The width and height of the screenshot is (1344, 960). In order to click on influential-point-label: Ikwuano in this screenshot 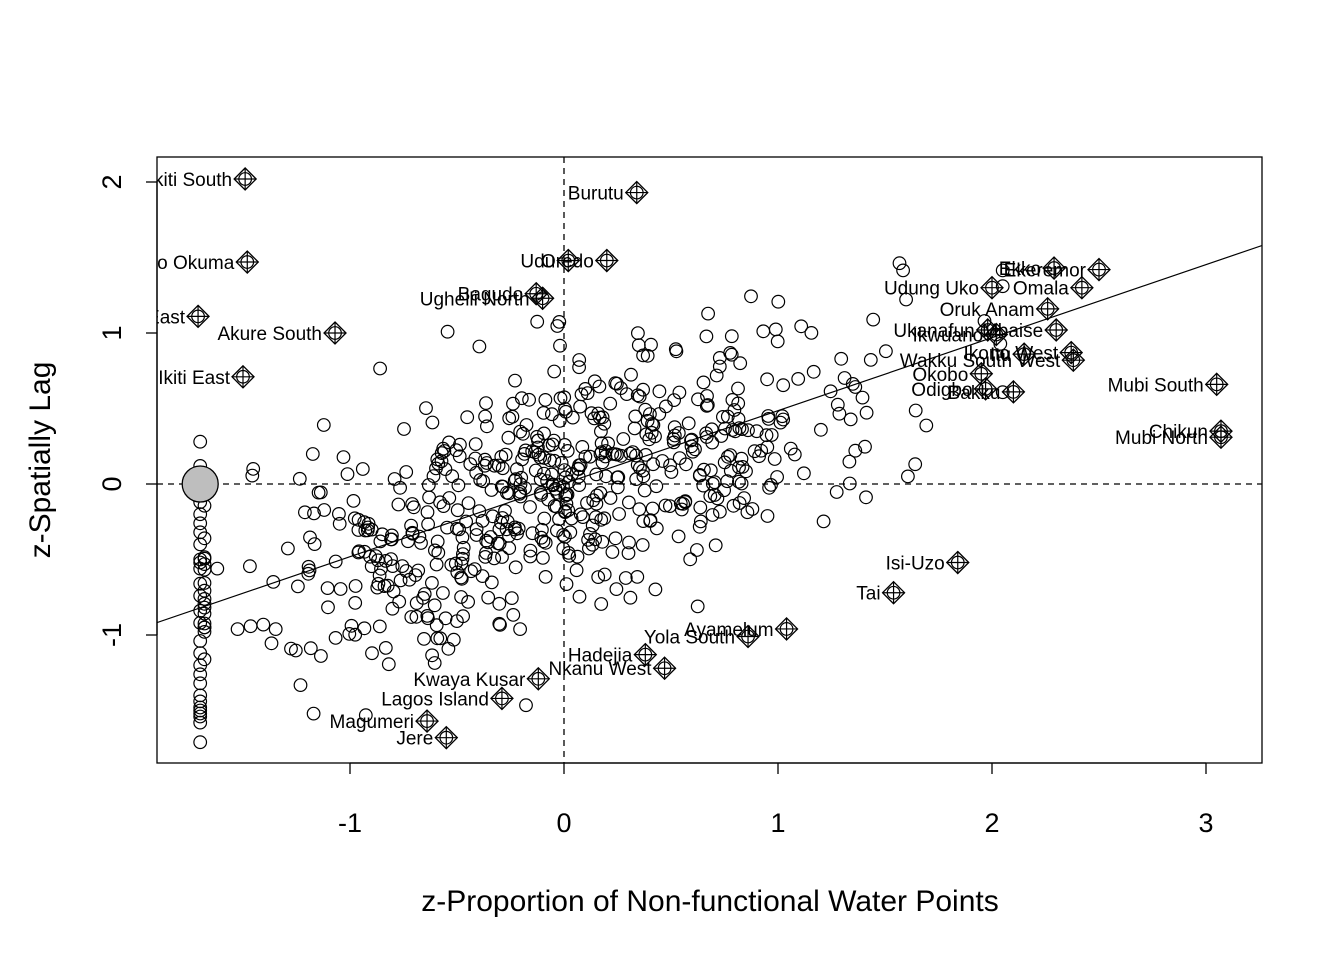, I will do `click(947, 336)`.